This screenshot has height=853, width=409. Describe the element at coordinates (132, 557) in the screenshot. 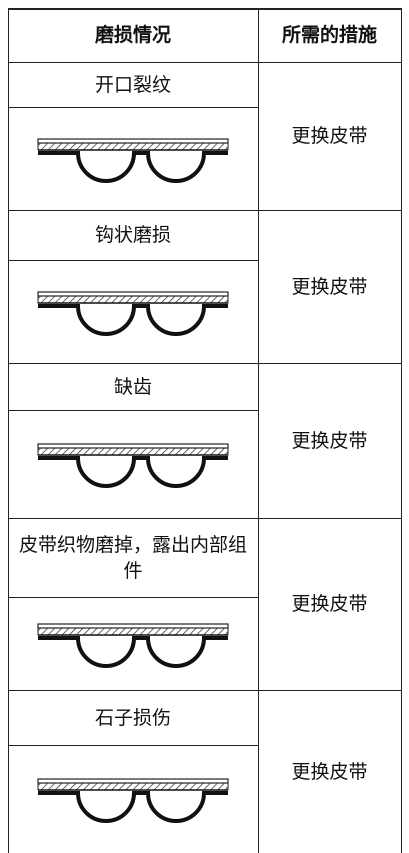

I see `condition-cell: 皮带织物磨掉，露出内部组件` at that location.